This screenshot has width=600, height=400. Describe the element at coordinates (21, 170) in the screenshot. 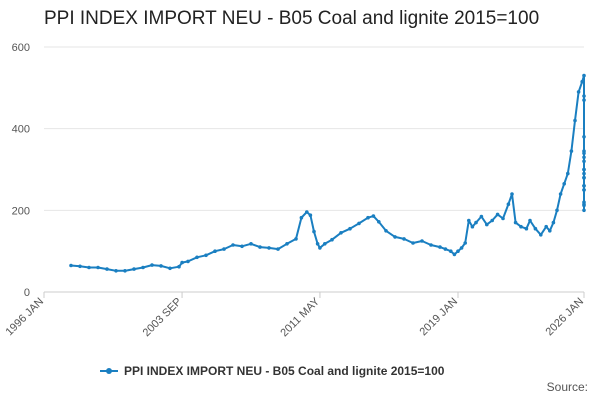

I see `y-axis-ticks: 0 200 400 600` at that location.